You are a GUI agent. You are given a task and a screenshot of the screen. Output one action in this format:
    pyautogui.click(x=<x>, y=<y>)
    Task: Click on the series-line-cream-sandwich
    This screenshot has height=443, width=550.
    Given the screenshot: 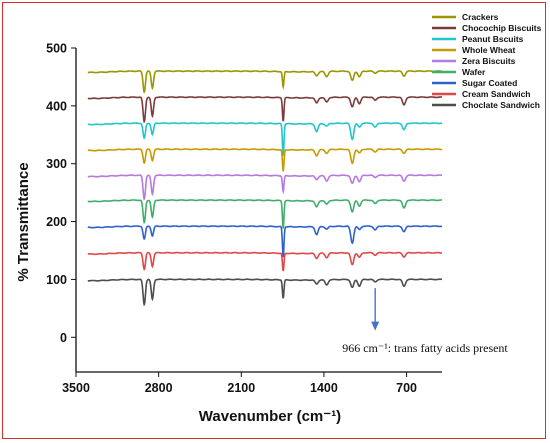 What is the action you would take?
    pyautogui.click(x=264, y=261)
    